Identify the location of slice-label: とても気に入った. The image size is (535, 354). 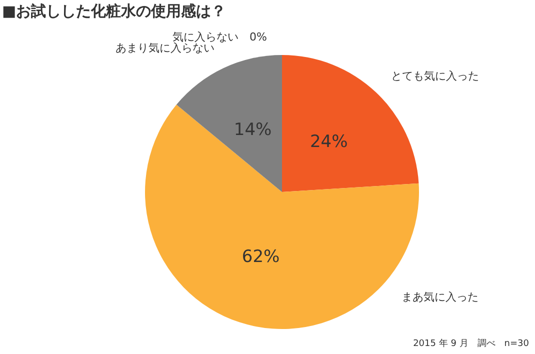
(434, 76).